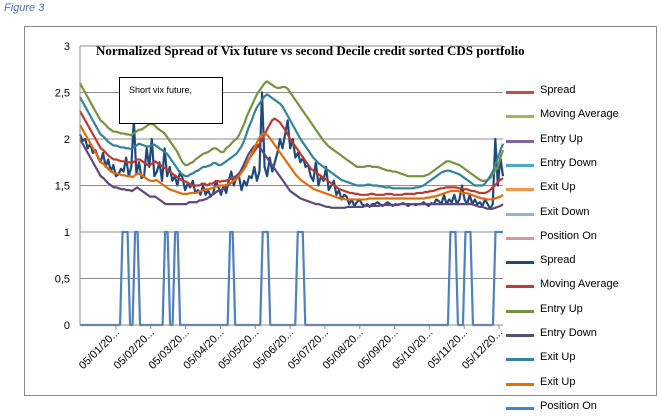  Describe the element at coordinates (171, 100) in the screenshot. I see `annotation-box: Short vix future,` at that location.